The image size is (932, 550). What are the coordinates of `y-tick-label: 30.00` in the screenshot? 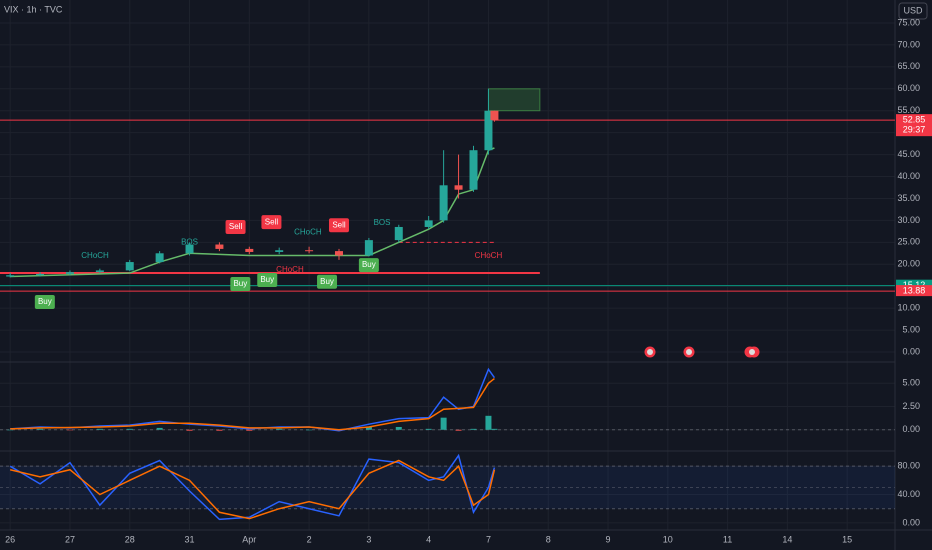 It's located at (908, 220).